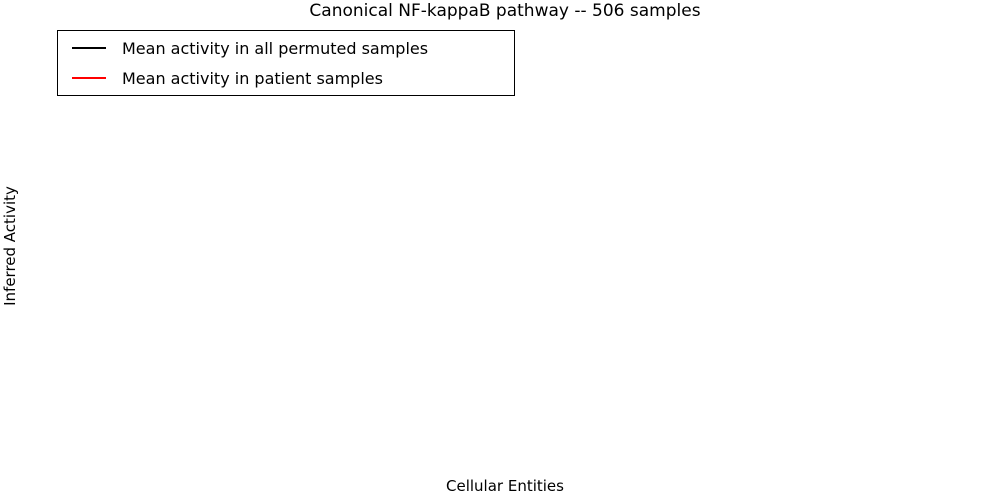 The height and width of the screenshot is (500, 1000). I want to click on x-axis-title: Cellular Entities, so click(505, 486).